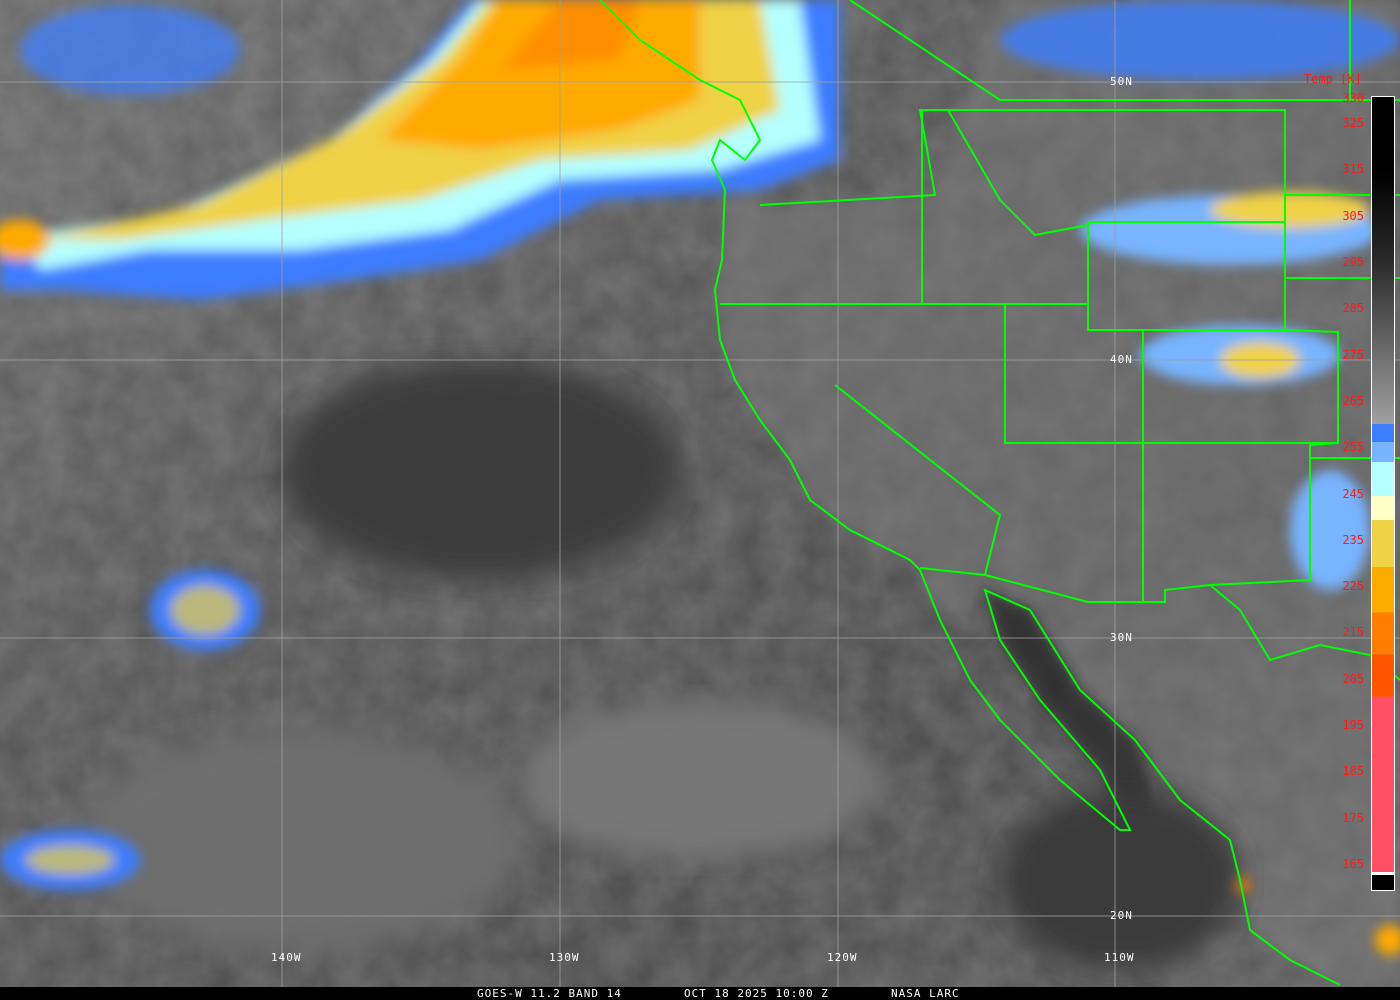 The image size is (1400, 1000). What do you see at coordinates (549, 993) in the screenshot?
I see `caption-satellite-band: GOES-W 11.2 BAND 14` at bounding box center [549, 993].